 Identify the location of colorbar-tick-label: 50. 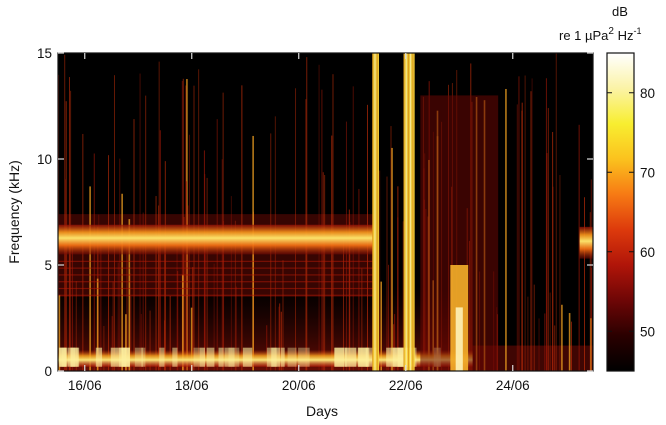
(647, 331).